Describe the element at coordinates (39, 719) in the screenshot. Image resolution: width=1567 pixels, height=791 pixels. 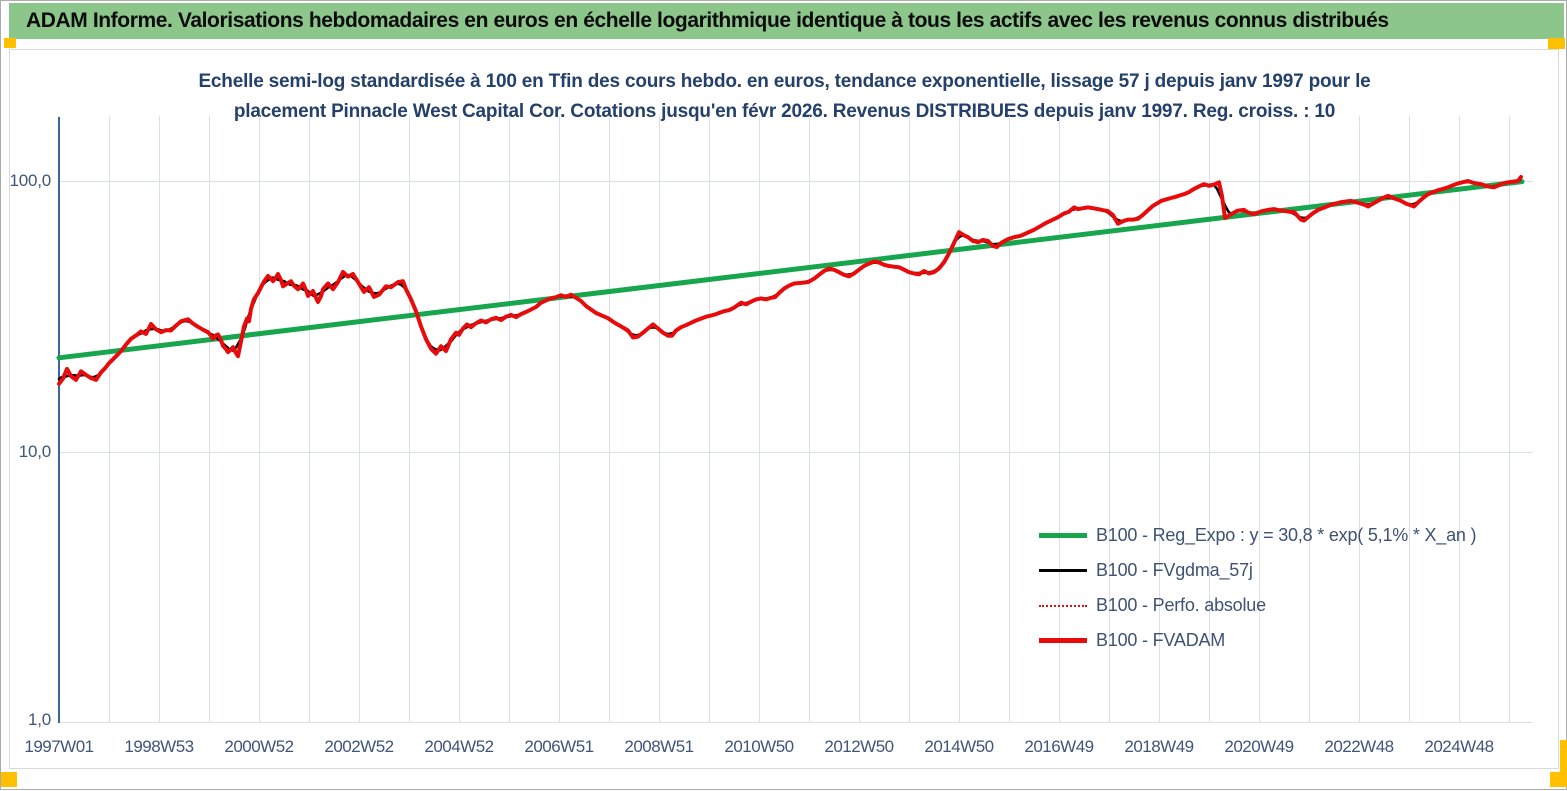
I see `y-tick-1: 1,0` at that location.